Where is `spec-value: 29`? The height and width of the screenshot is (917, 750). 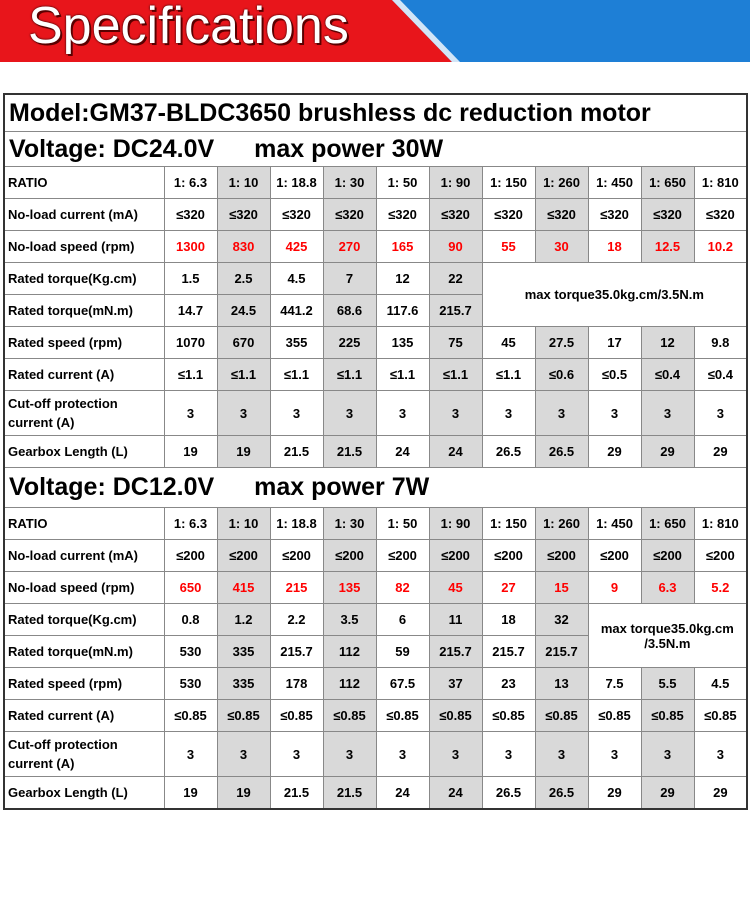
spec-value: 29 is located at coordinates (614, 793).